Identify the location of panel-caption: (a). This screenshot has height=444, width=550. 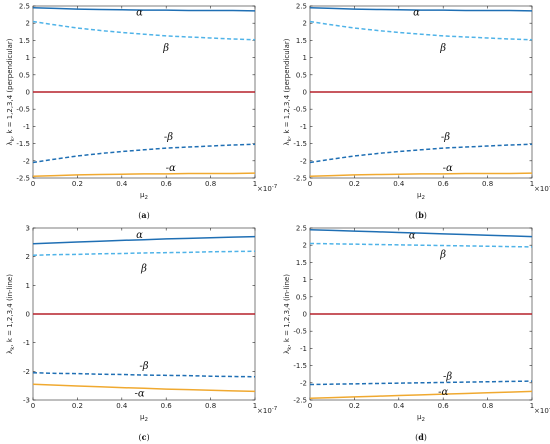
(143, 215).